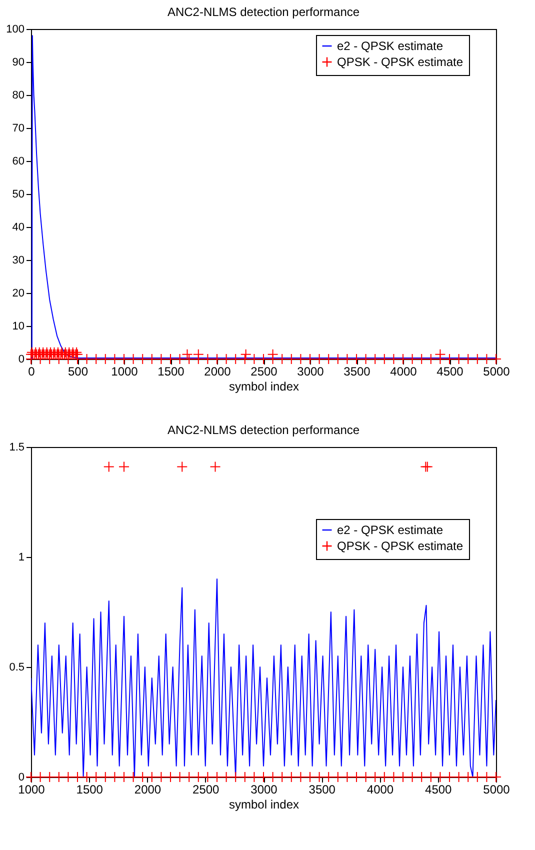 This screenshot has width=535, height=850. I want to click on y-tick-label: 60, so click(18, 162).